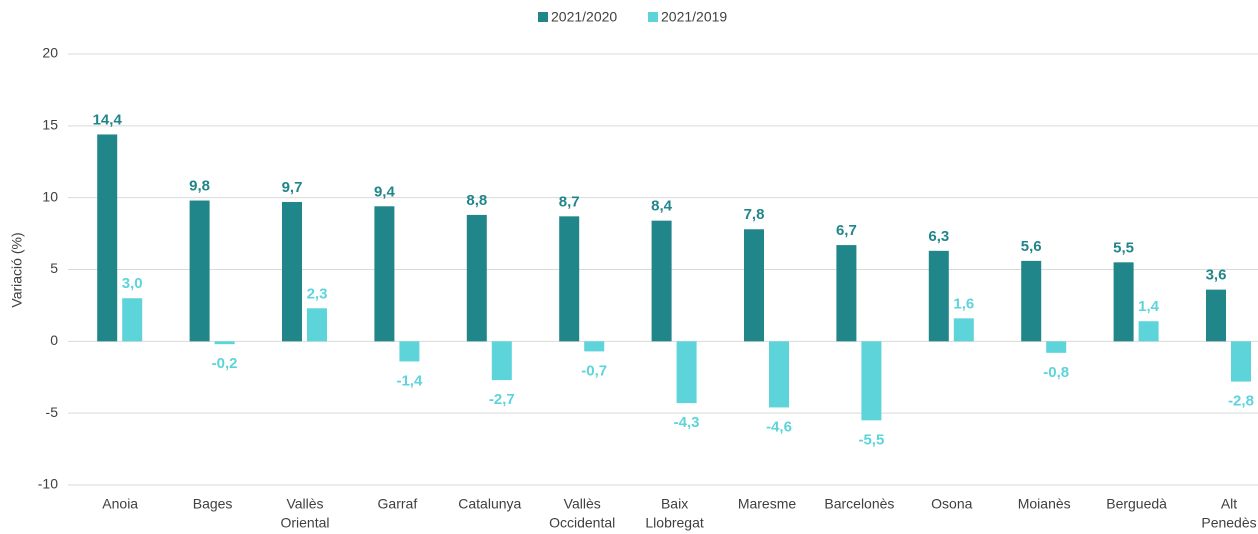 This screenshot has width=1258, height=534. I want to click on x-tick-label: Occidental, so click(582, 523).